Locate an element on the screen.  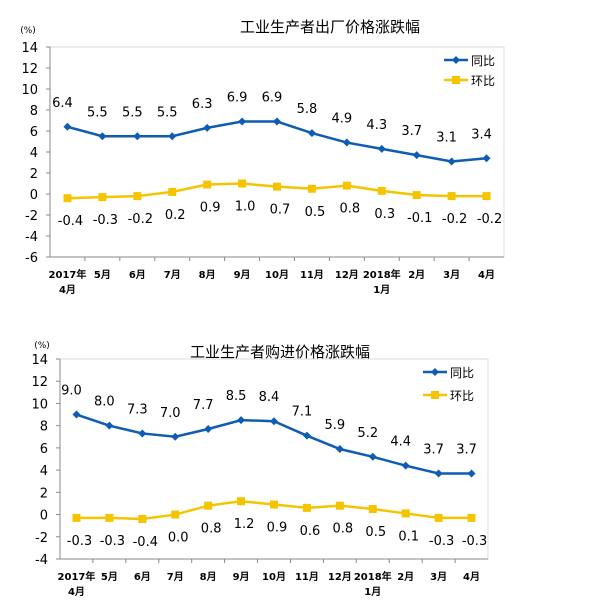
data-label: 0.6 is located at coordinates (310, 531).